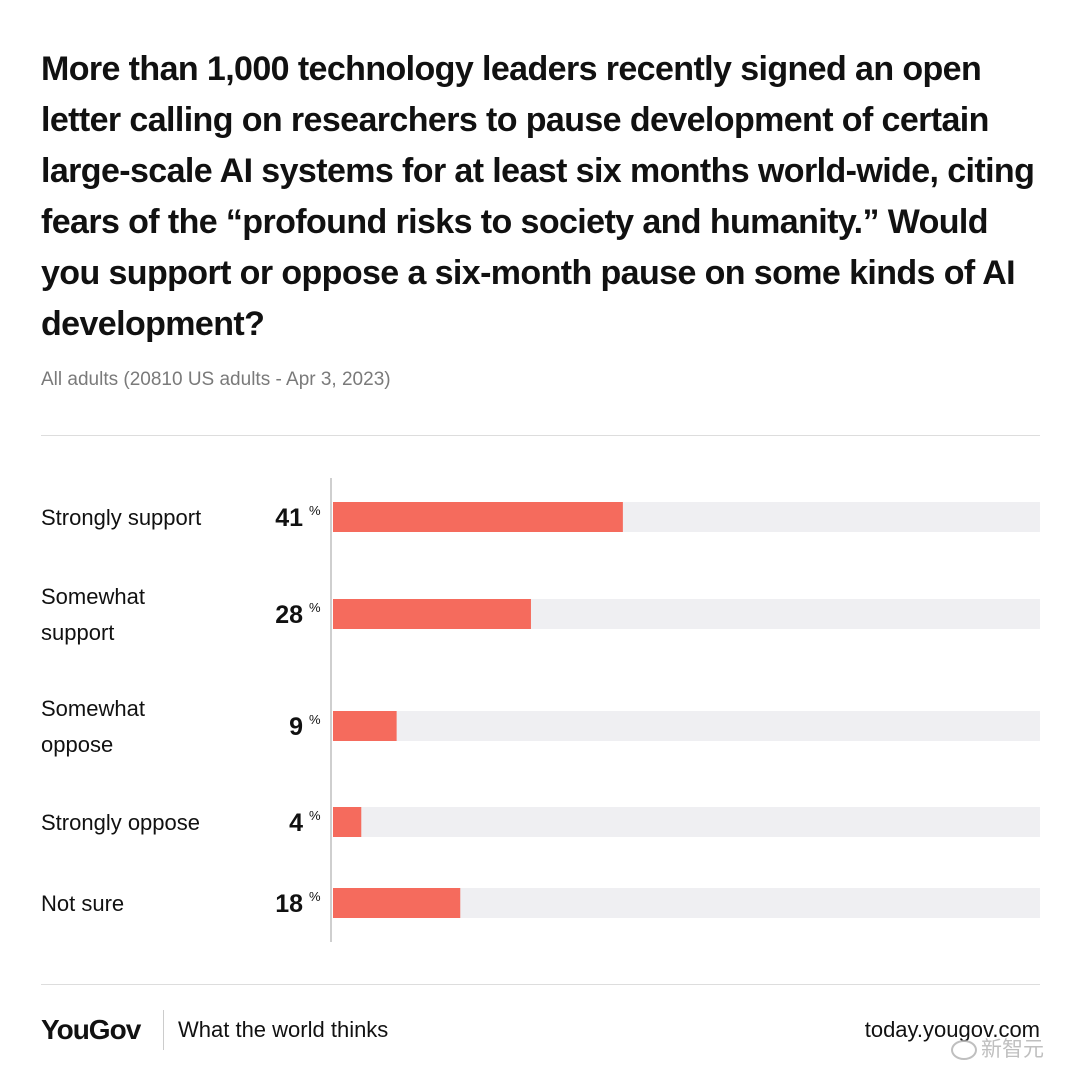 Image resolution: width=1080 pixels, height=1092 pixels. I want to click on top-divider, so click(540, 435).